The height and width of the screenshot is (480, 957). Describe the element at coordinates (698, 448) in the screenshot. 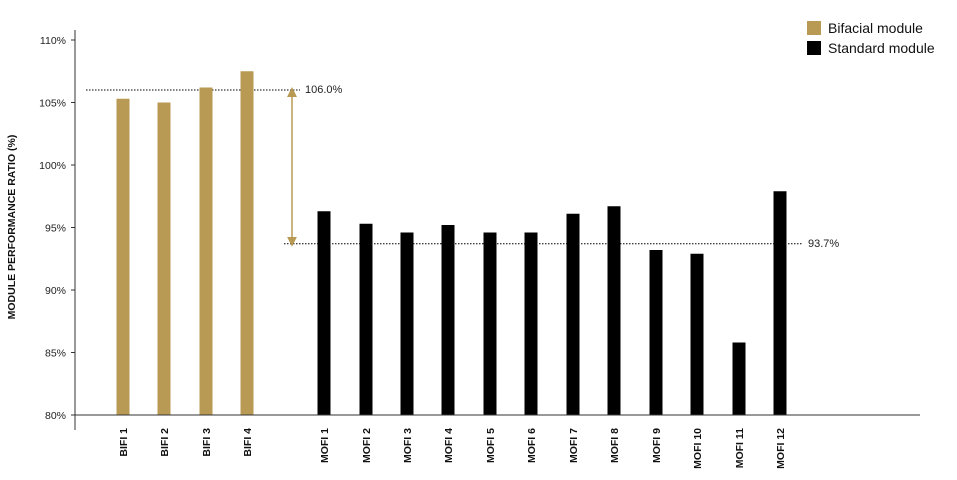

I see `x-tick-label: MOFI 10` at that location.